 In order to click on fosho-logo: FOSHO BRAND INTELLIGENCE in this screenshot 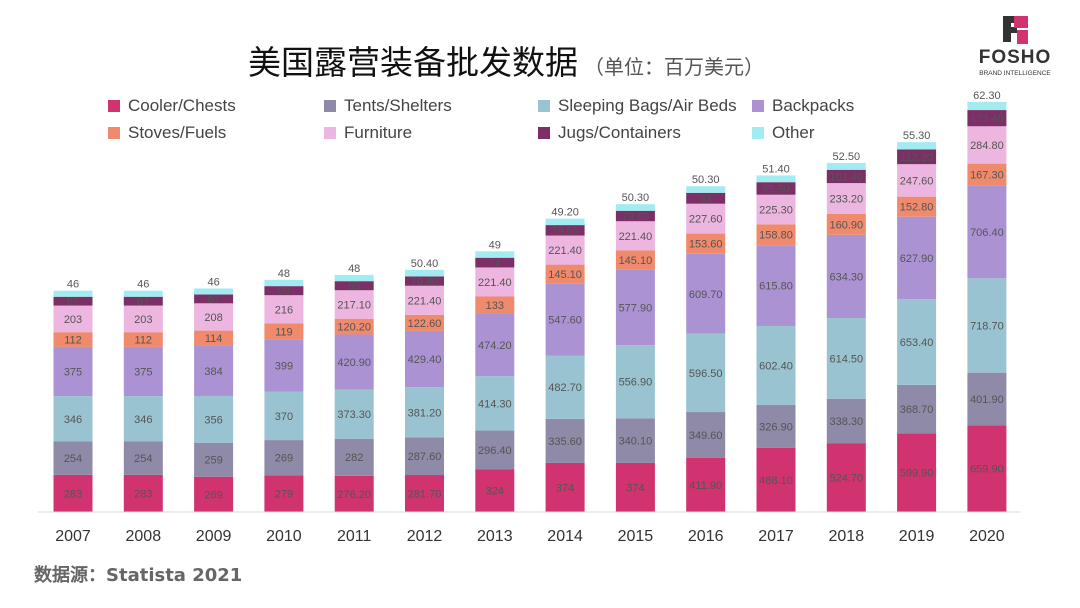, I will do `click(1015, 46)`.